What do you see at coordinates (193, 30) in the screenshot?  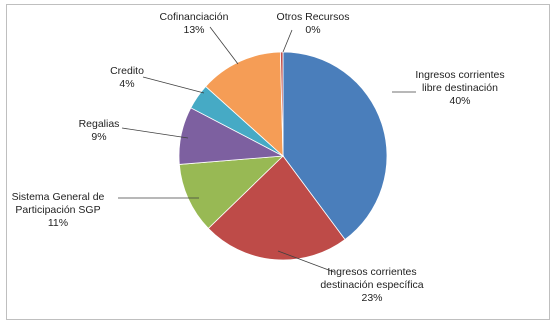 I see `slice-percent: 13%` at bounding box center [193, 30].